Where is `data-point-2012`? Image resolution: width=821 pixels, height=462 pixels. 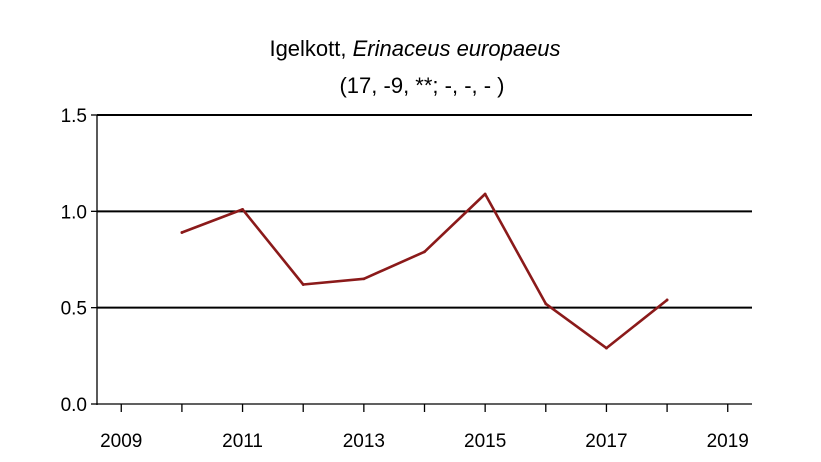 data-point-2012 is located at coordinates (303, 284).